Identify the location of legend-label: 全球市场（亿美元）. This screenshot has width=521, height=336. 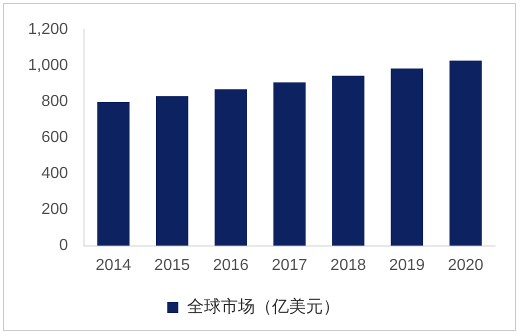
(263, 306).